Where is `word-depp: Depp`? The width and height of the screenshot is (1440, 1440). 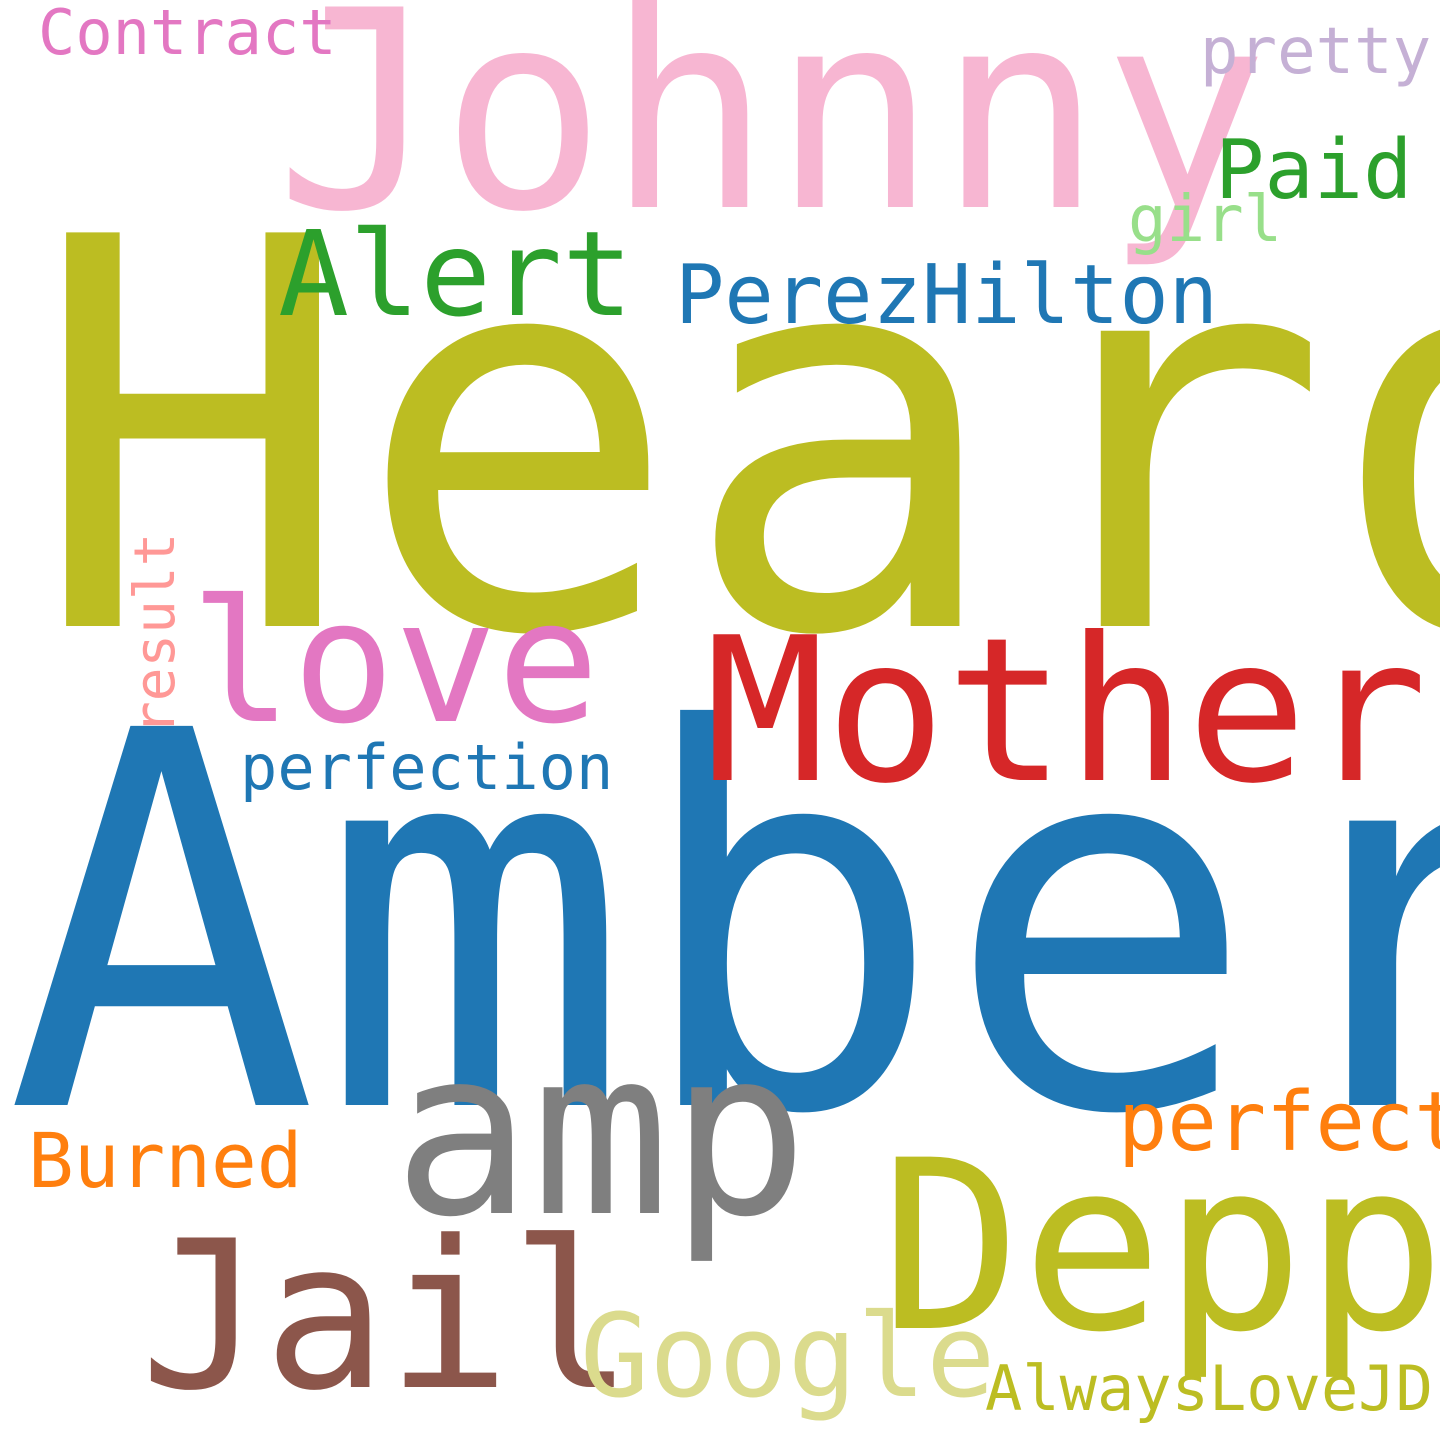 word-depp: Depp is located at coordinates (1160, 1247).